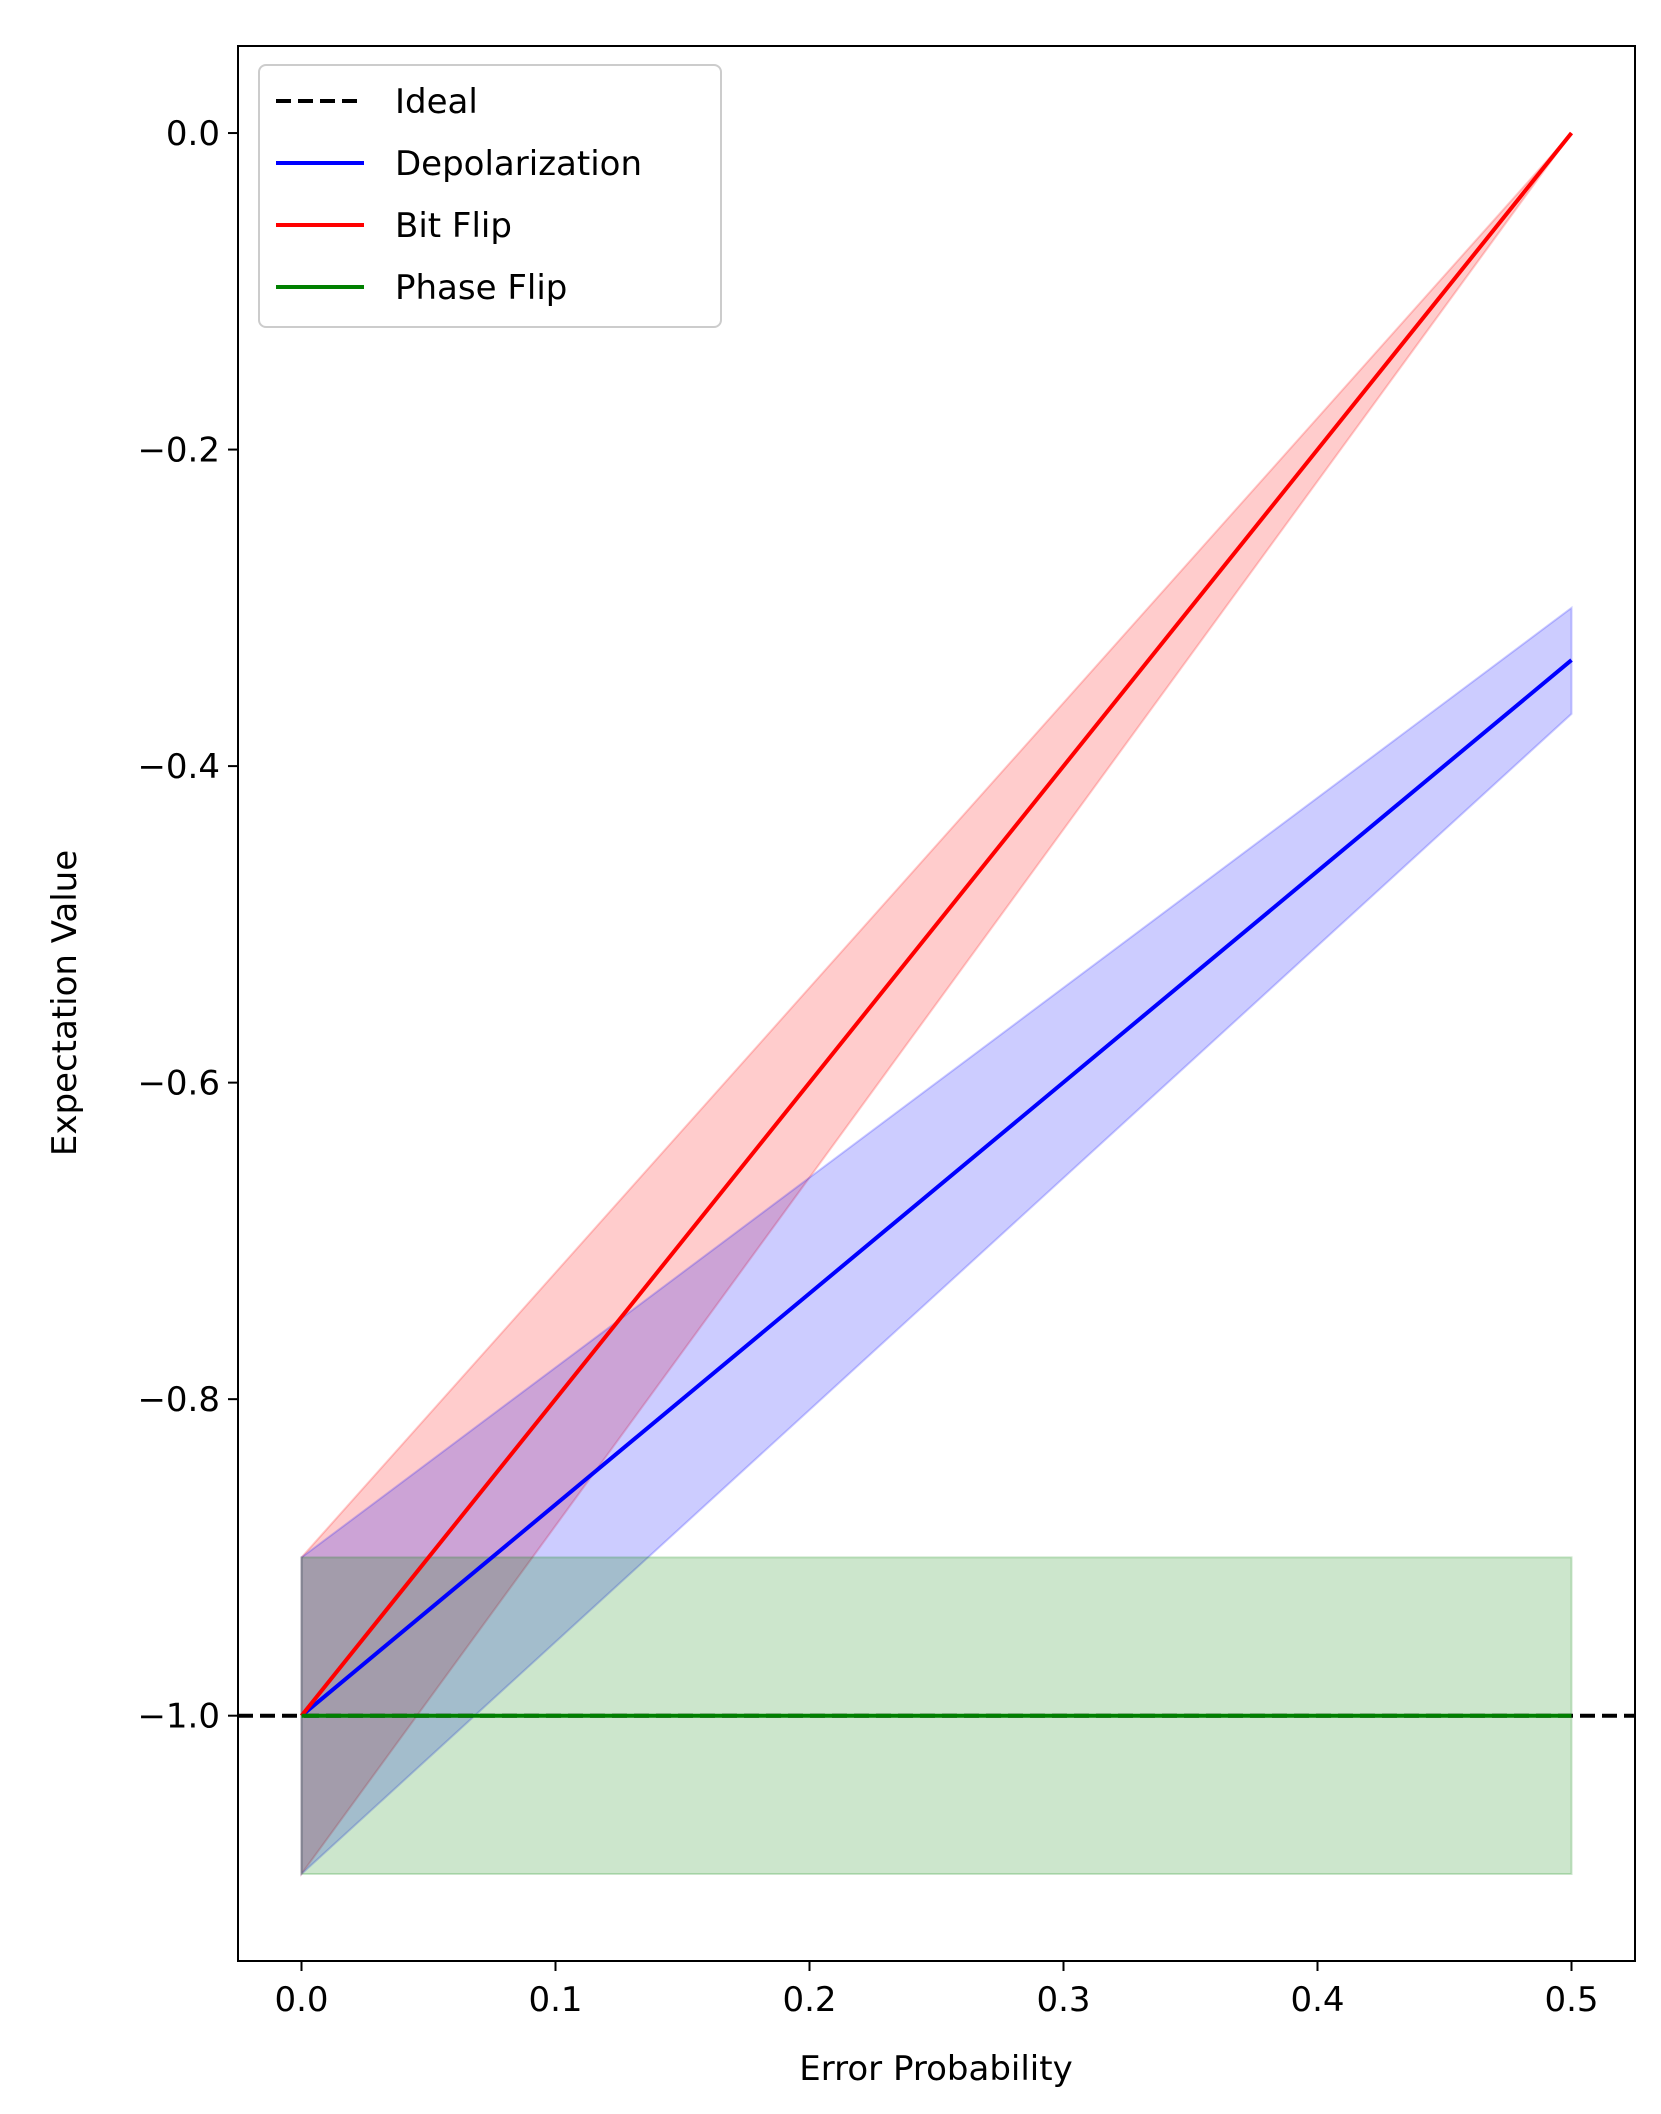  Describe the element at coordinates (518, 164) in the screenshot. I see `depolarization-legend-label: Depolarization` at that location.